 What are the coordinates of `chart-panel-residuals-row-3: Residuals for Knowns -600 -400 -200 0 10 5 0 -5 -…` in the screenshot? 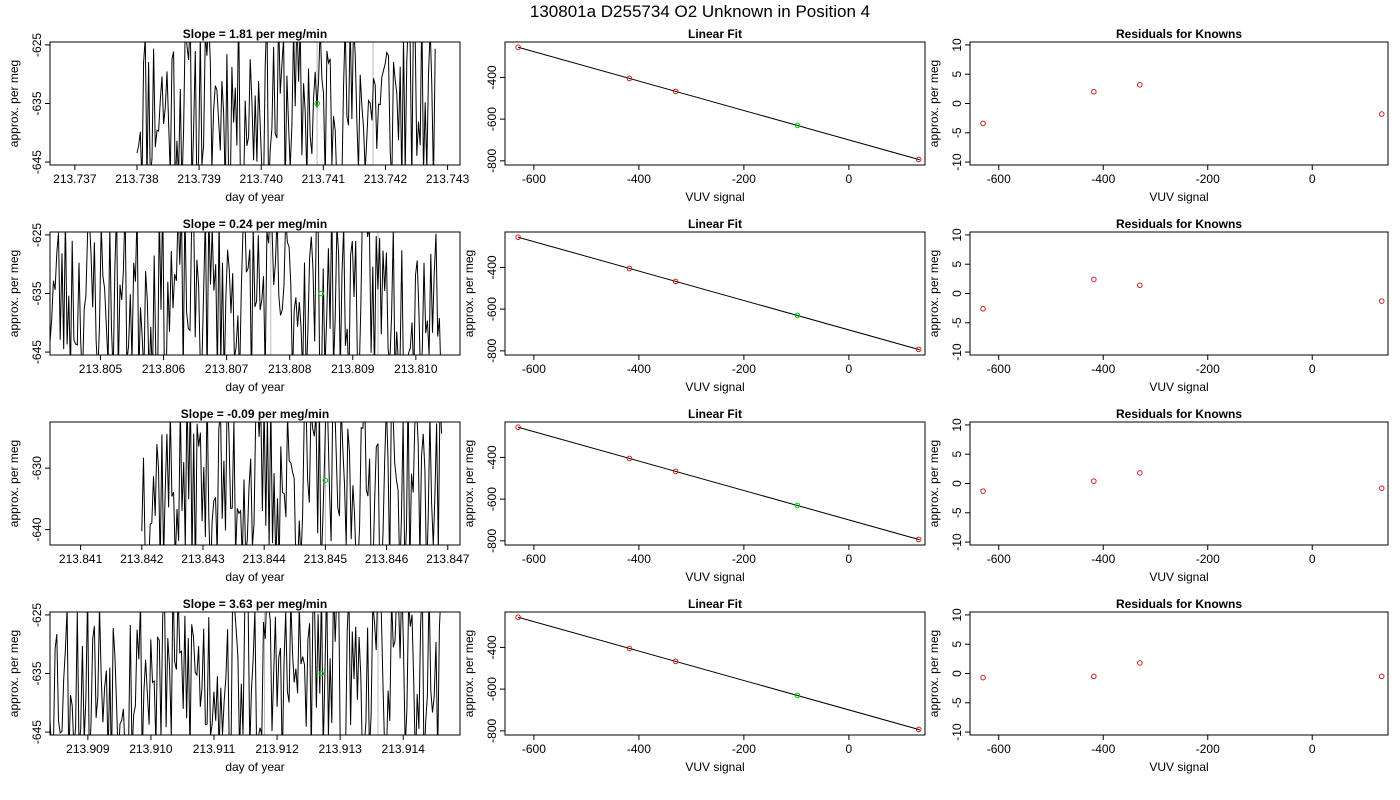 It's located at (1158, 495).